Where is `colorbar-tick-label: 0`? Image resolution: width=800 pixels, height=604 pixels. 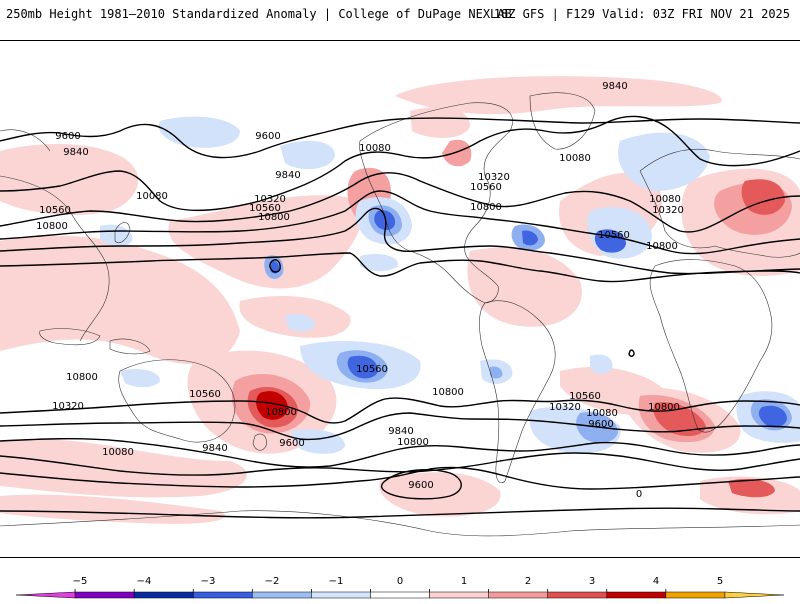
colorbar-tick-label: 0 is located at coordinates (400, 581).